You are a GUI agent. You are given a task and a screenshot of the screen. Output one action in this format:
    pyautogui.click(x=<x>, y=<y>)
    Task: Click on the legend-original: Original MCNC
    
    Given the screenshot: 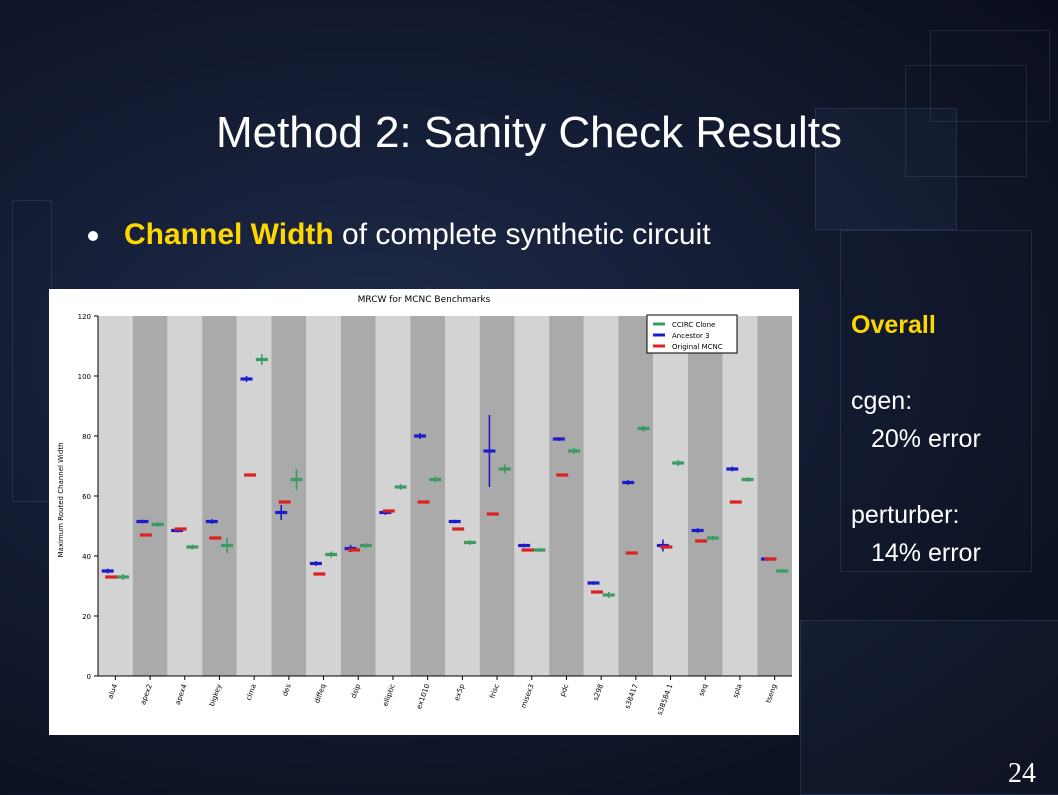 What is the action you would take?
    pyautogui.click(x=697, y=347)
    